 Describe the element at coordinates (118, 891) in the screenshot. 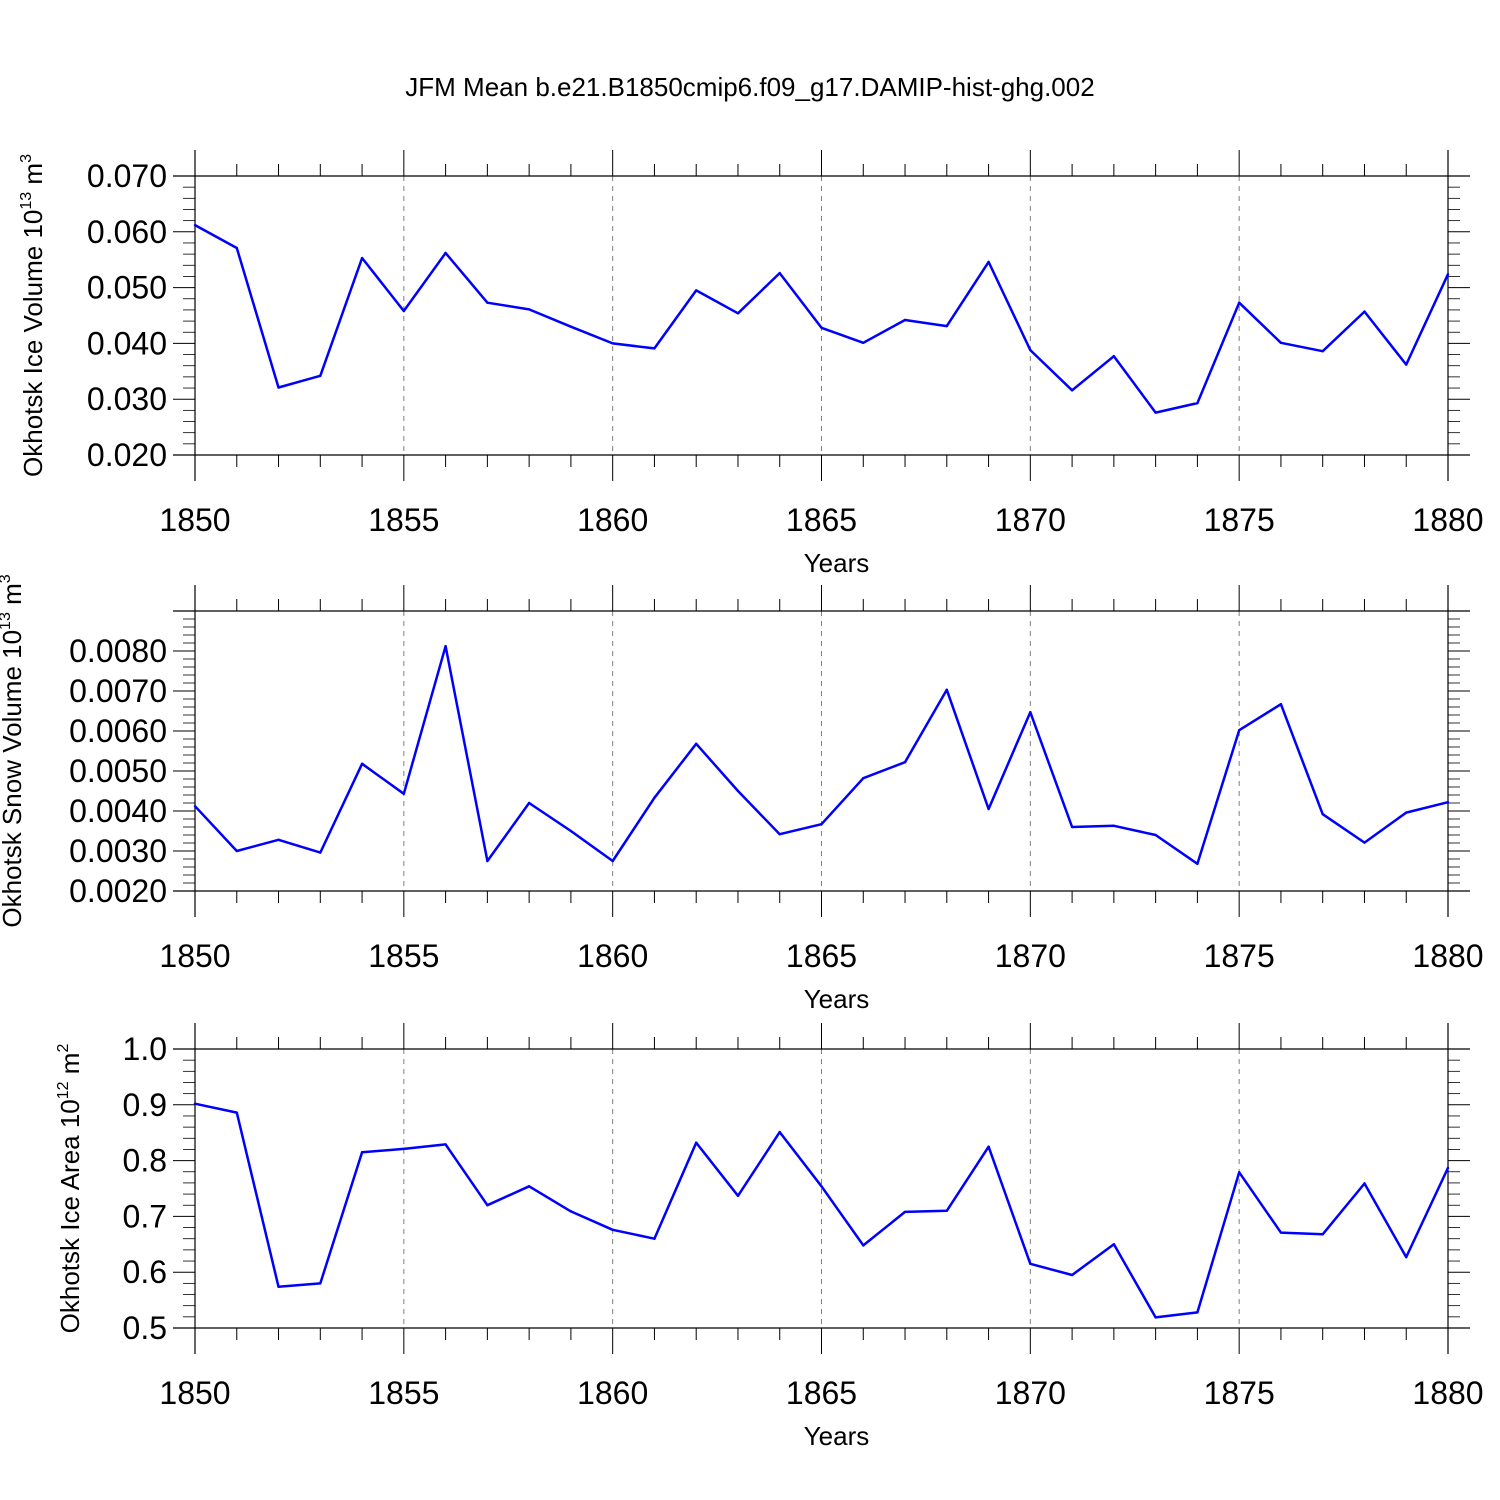

I see `y-tick-label: 0.0020` at that location.